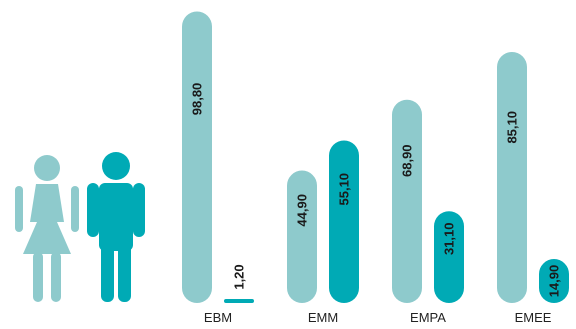 This screenshot has width=576, height=329. What do you see at coordinates (80, 227) in the screenshot?
I see `legend` at bounding box center [80, 227].